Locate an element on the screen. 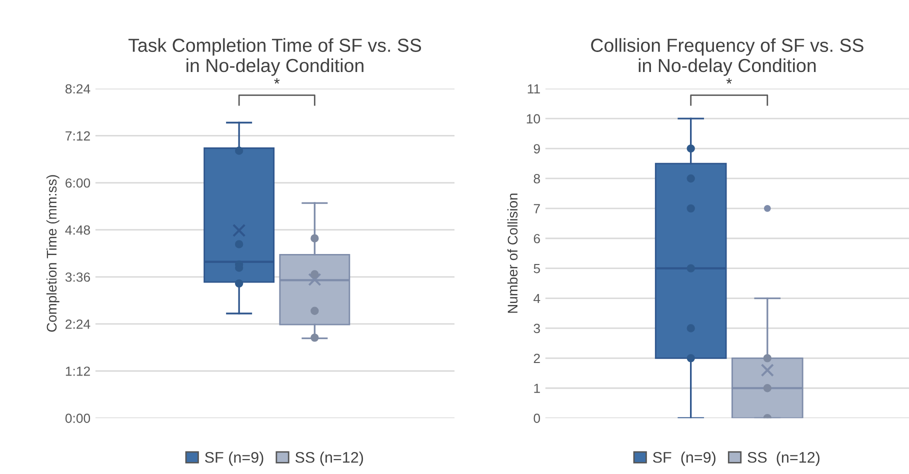  y-tick-label: 0 is located at coordinates (537, 418).